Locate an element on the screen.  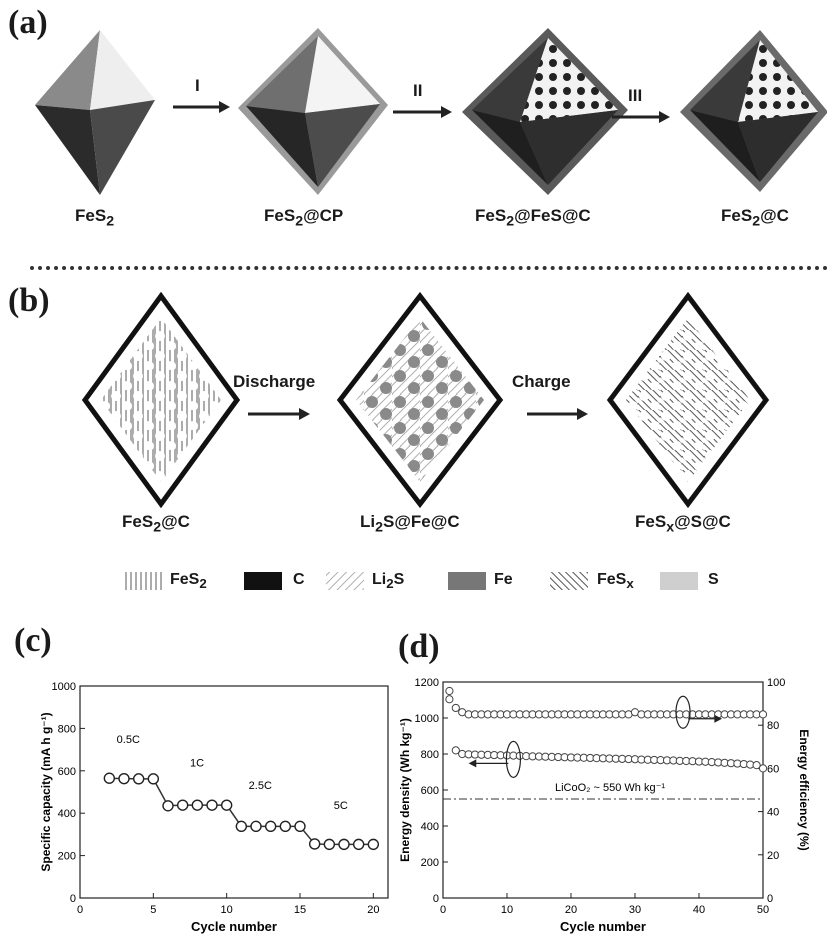
y-axis-label: Specific capacity (mA h g⁻¹) is located at coordinates (46, 791).